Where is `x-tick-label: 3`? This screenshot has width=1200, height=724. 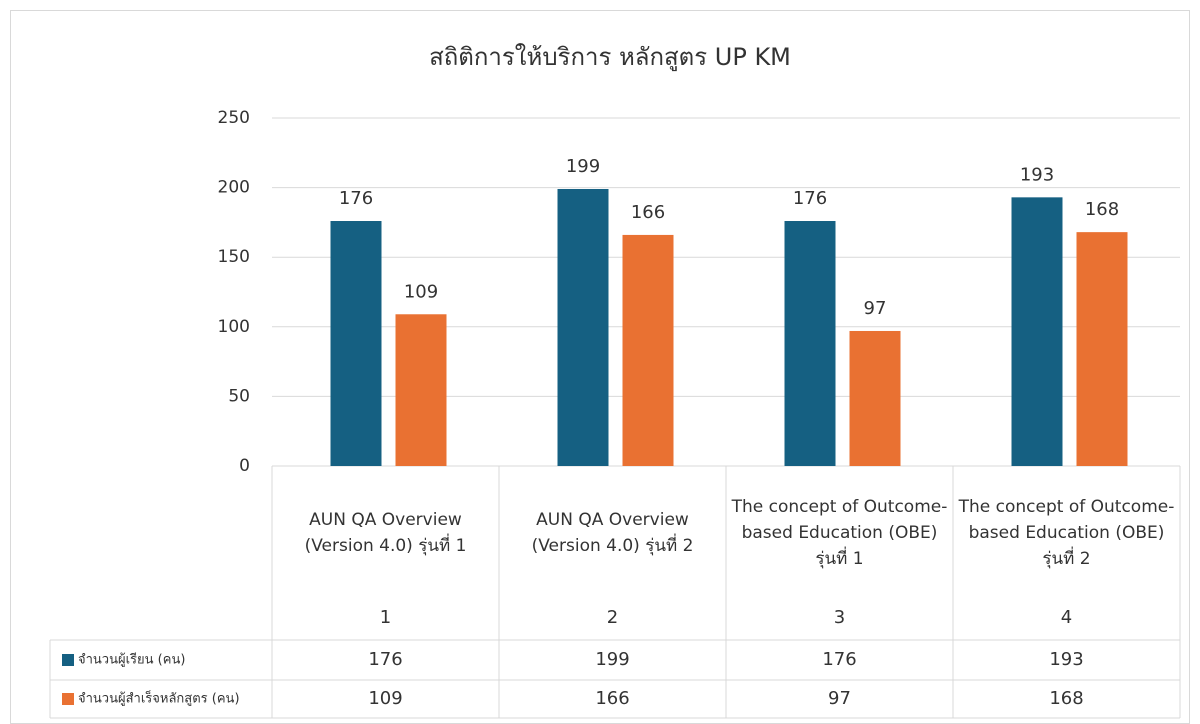 x-tick-label: 3 is located at coordinates (839, 617).